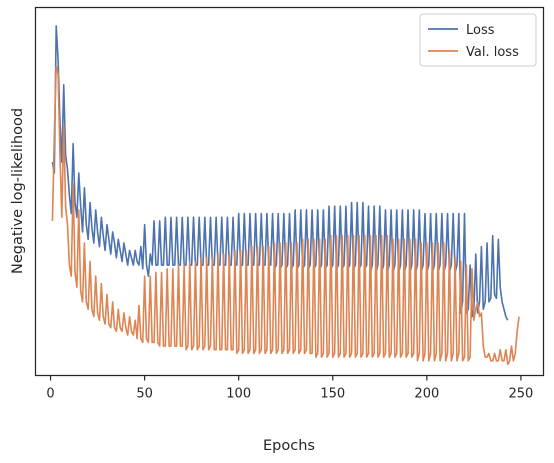 Image resolution: width=554 pixels, height=463 pixels. Describe the element at coordinates (332, 394) in the screenshot. I see `x-tick-label: 150` at that location.